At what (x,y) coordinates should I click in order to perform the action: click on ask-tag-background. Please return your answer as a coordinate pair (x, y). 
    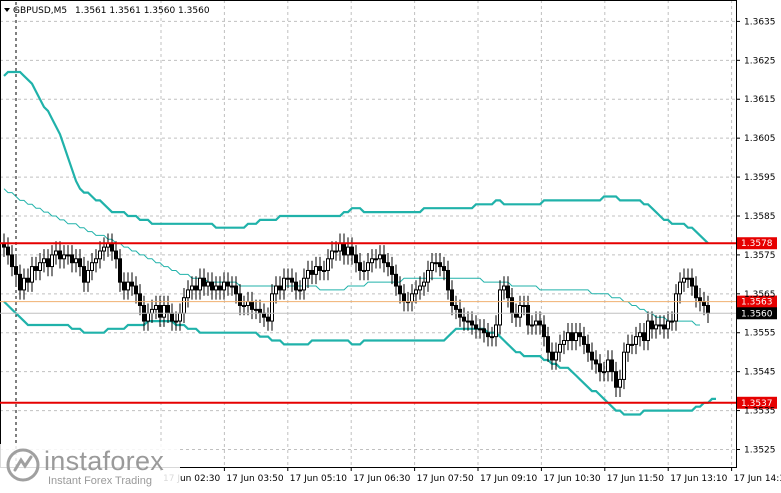
    Looking at the image, I should click on (757, 301).